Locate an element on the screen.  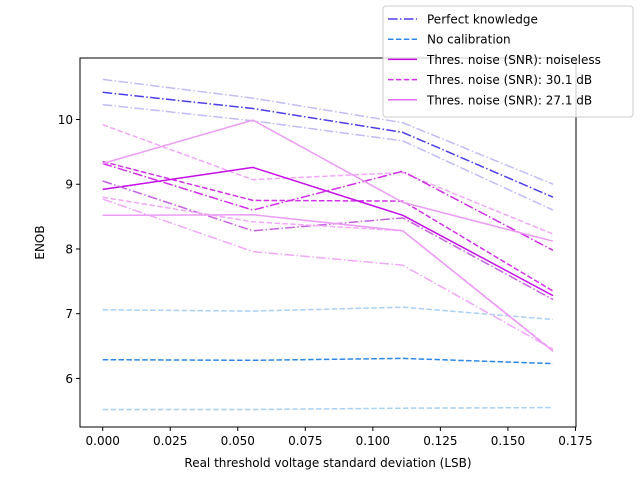
x-tick-label: 0.175 is located at coordinates (575, 441).